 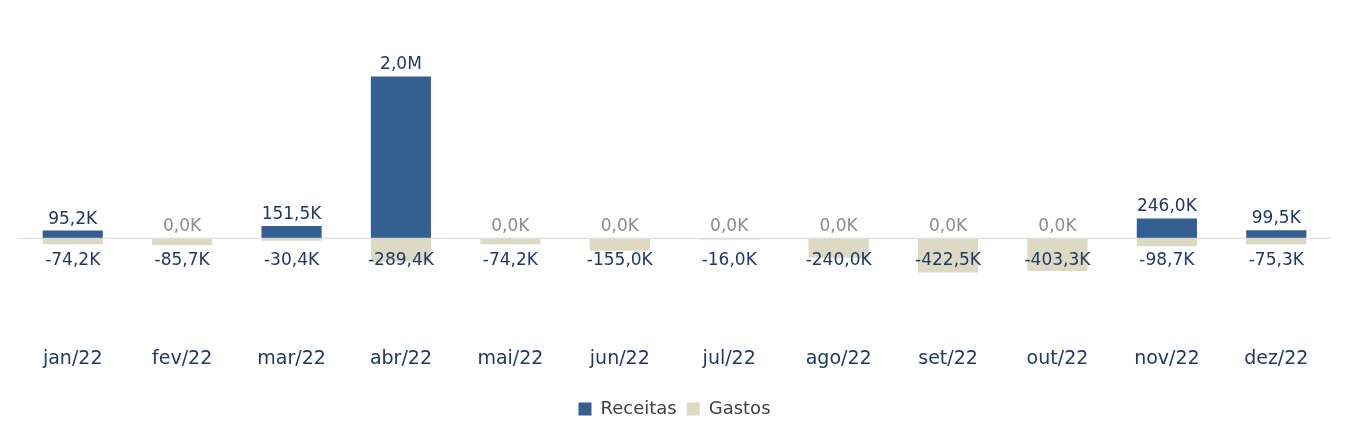 What do you see at coordinates (620, 259) in the screenshot?
I see `data-label: -155,0K` at bounding box center [620, 259].